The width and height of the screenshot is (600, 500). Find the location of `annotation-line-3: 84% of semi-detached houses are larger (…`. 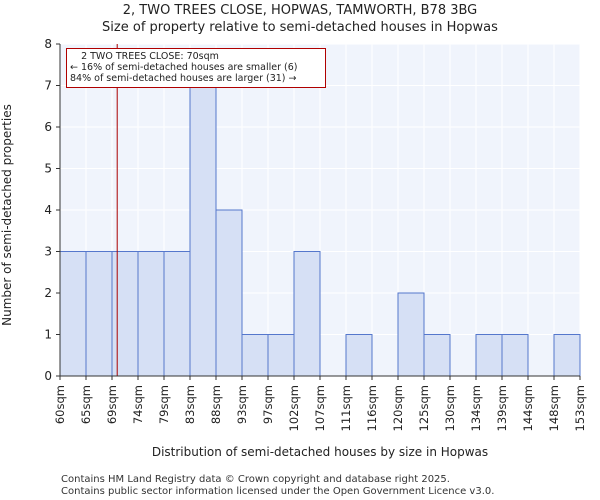

annotation-line-3: 84% of semi-detached houses are larger (… is located at coordinates (183, 78).